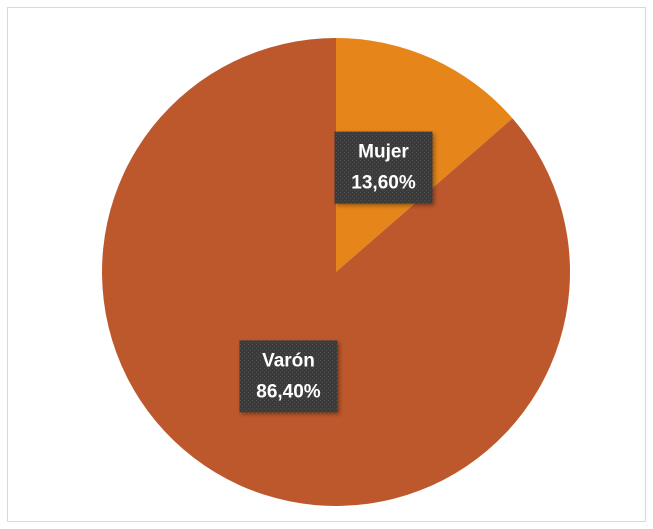 This screenshot has width=653, height=529. Describe the element at coordinates (383, 183) in the screenshot. I see `slice-value-label: 13,60%` at that location.